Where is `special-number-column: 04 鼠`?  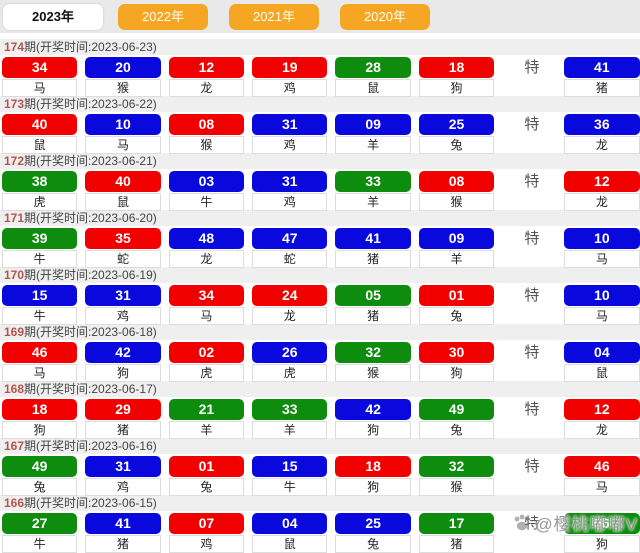 special-number-column: 04 鼠 is located at coordinates (601, 362).